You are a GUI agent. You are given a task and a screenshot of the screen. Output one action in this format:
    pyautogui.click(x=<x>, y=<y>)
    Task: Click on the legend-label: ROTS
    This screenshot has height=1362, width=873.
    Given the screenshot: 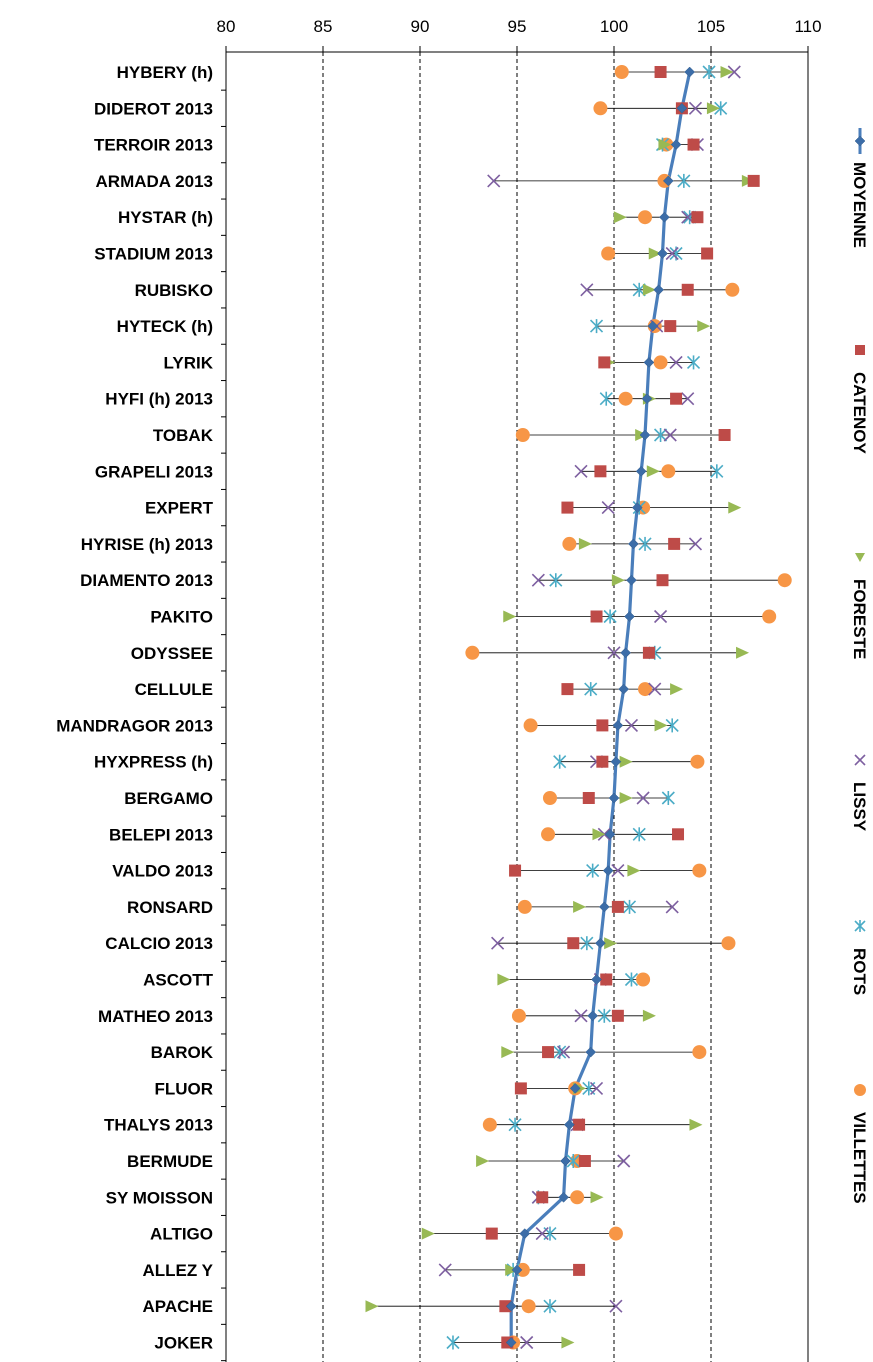 What is the action you would take?
    pyautogui.click(x=859, y=971)
    